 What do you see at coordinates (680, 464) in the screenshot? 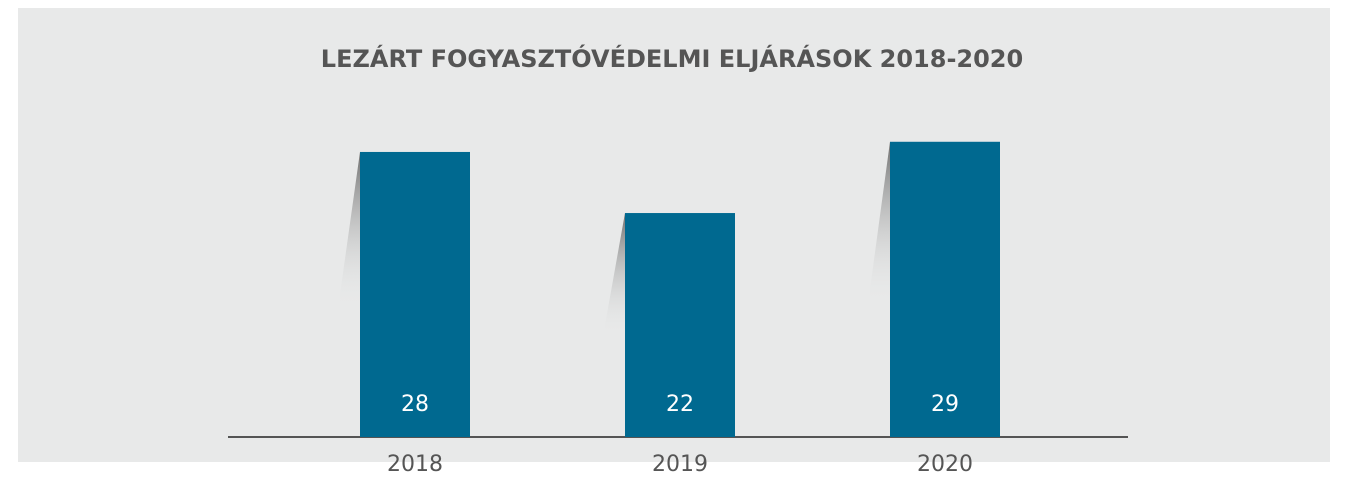
I see `x-tick-label: 2019` at bounding box center [680, 464].